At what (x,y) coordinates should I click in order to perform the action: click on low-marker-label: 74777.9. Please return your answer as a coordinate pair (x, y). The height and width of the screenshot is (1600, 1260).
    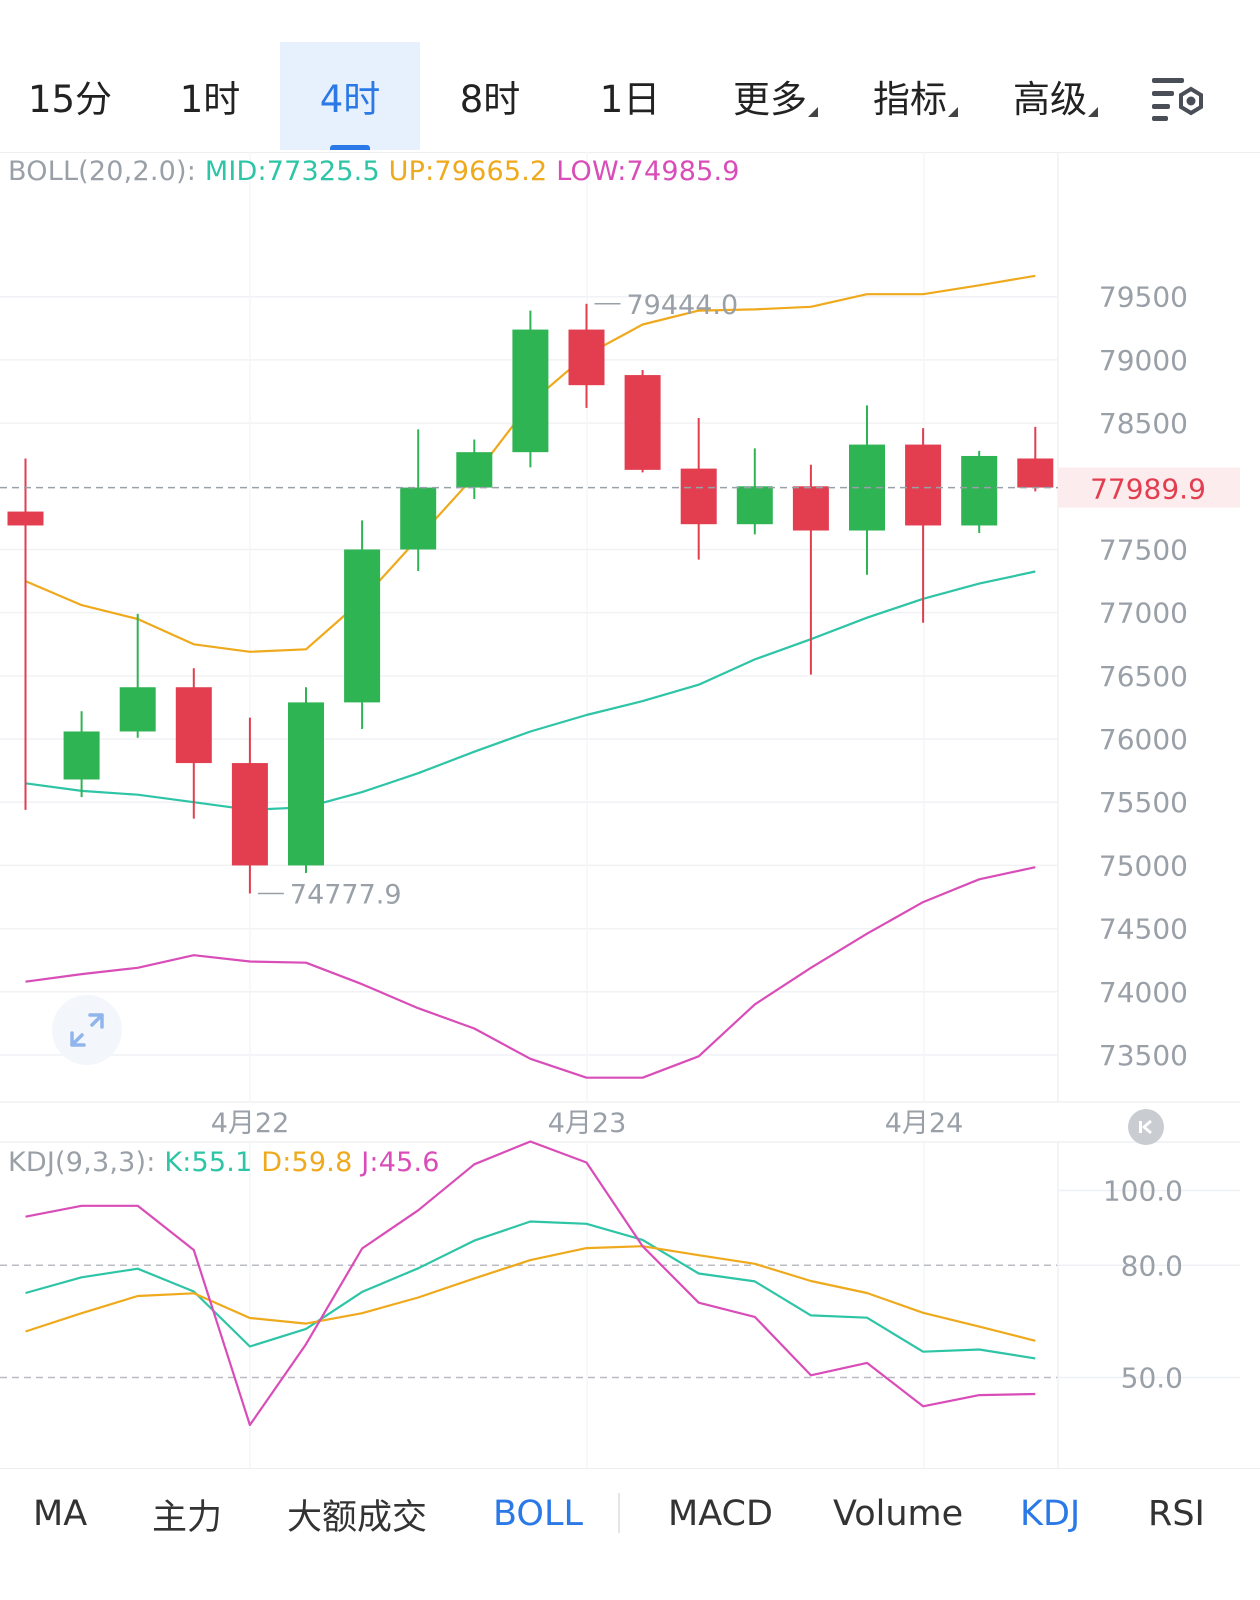
    Looking at the image, I should click on (346, 894).